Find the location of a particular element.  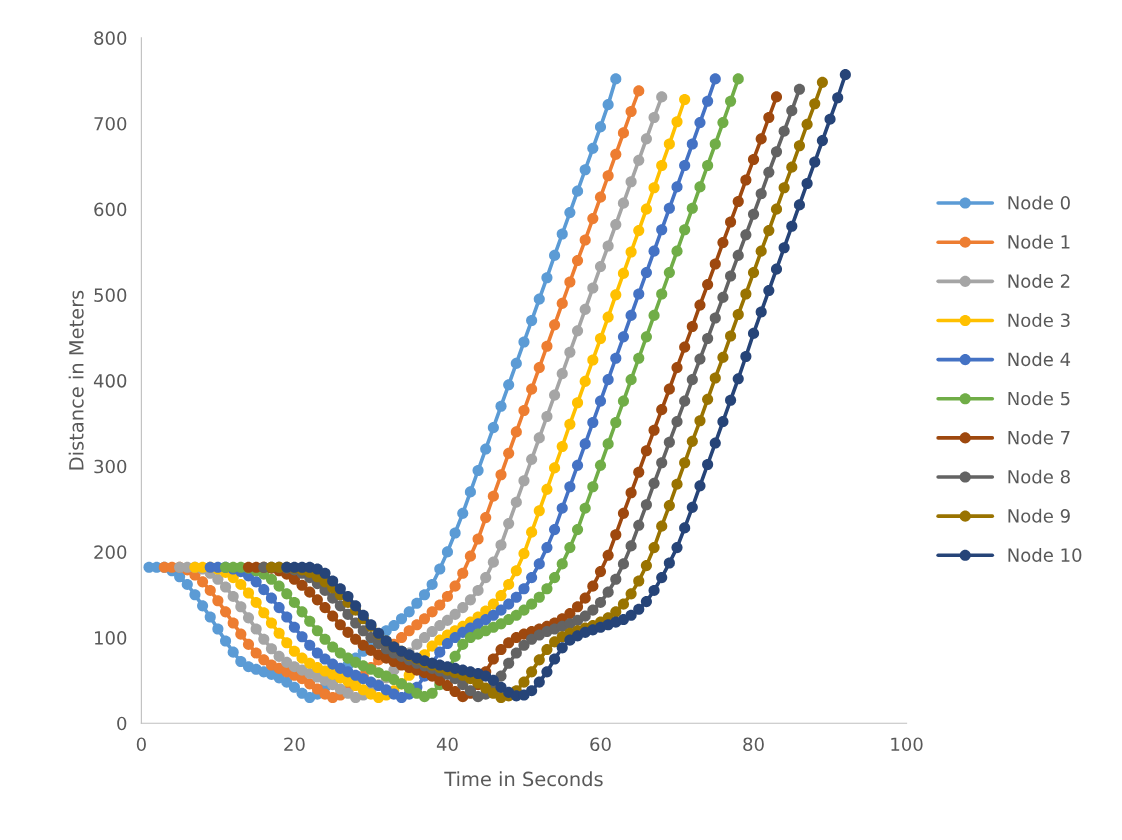

y-tick-label: 400 is located at coordinates (110, 380).